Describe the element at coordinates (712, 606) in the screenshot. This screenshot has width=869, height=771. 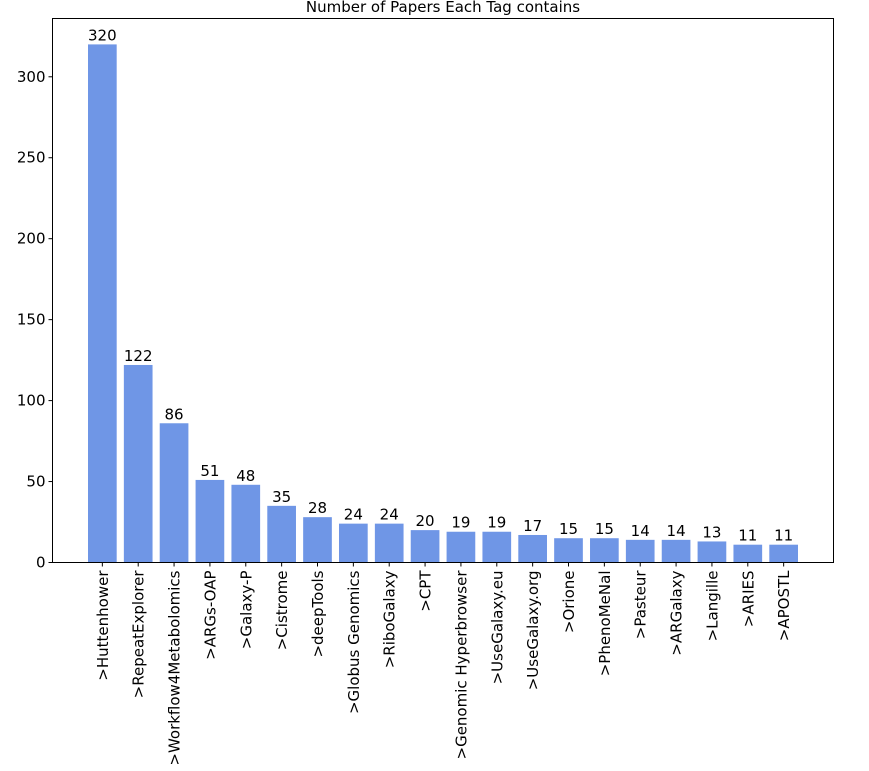
I see `x-tick-label: >Langille` at that location.